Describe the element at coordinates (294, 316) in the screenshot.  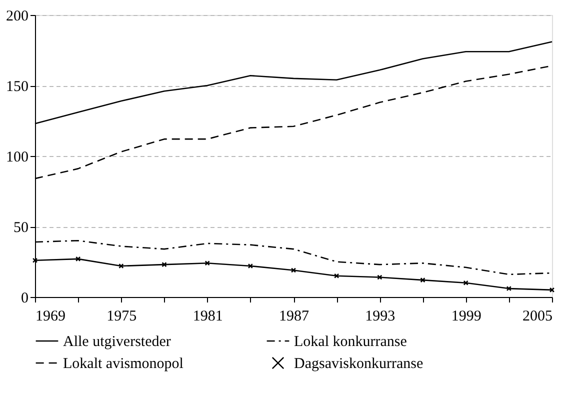
I see `x-tick-label: 1987` at that location.